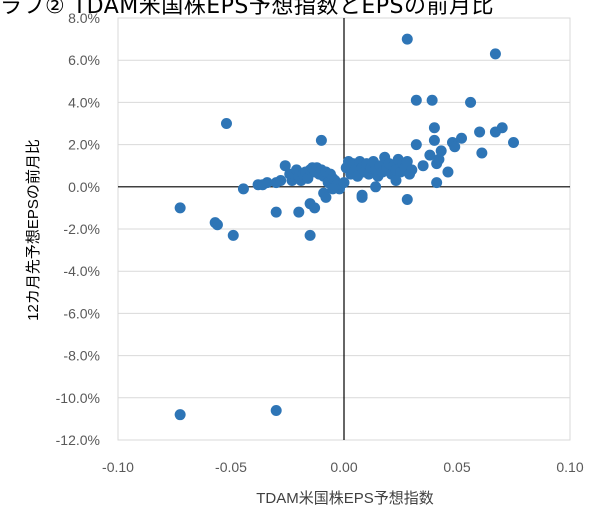  Describe the element at coordinates (81, 229) in the screenshot. I see `y-tick-label: -2.0%` at that location.